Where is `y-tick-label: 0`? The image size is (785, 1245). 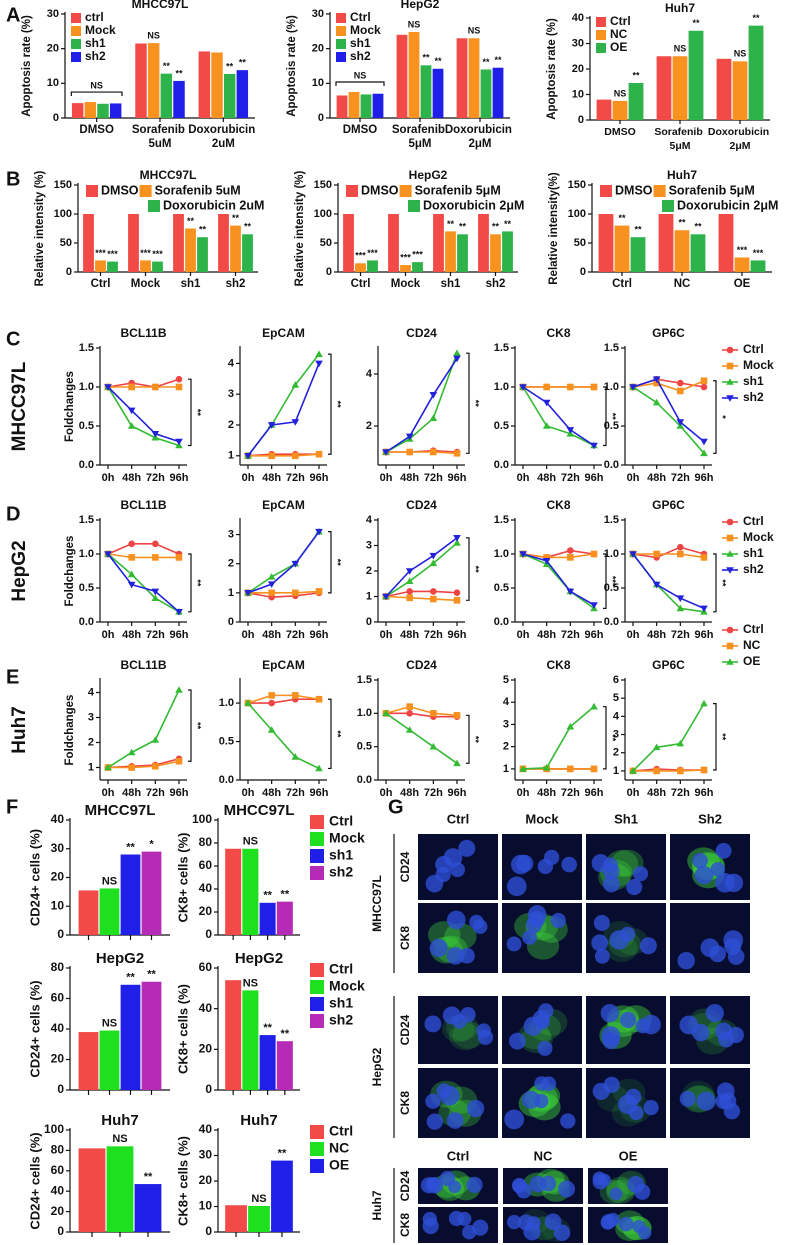 y-tick-label: 0 is located at coordinates (581, 120).